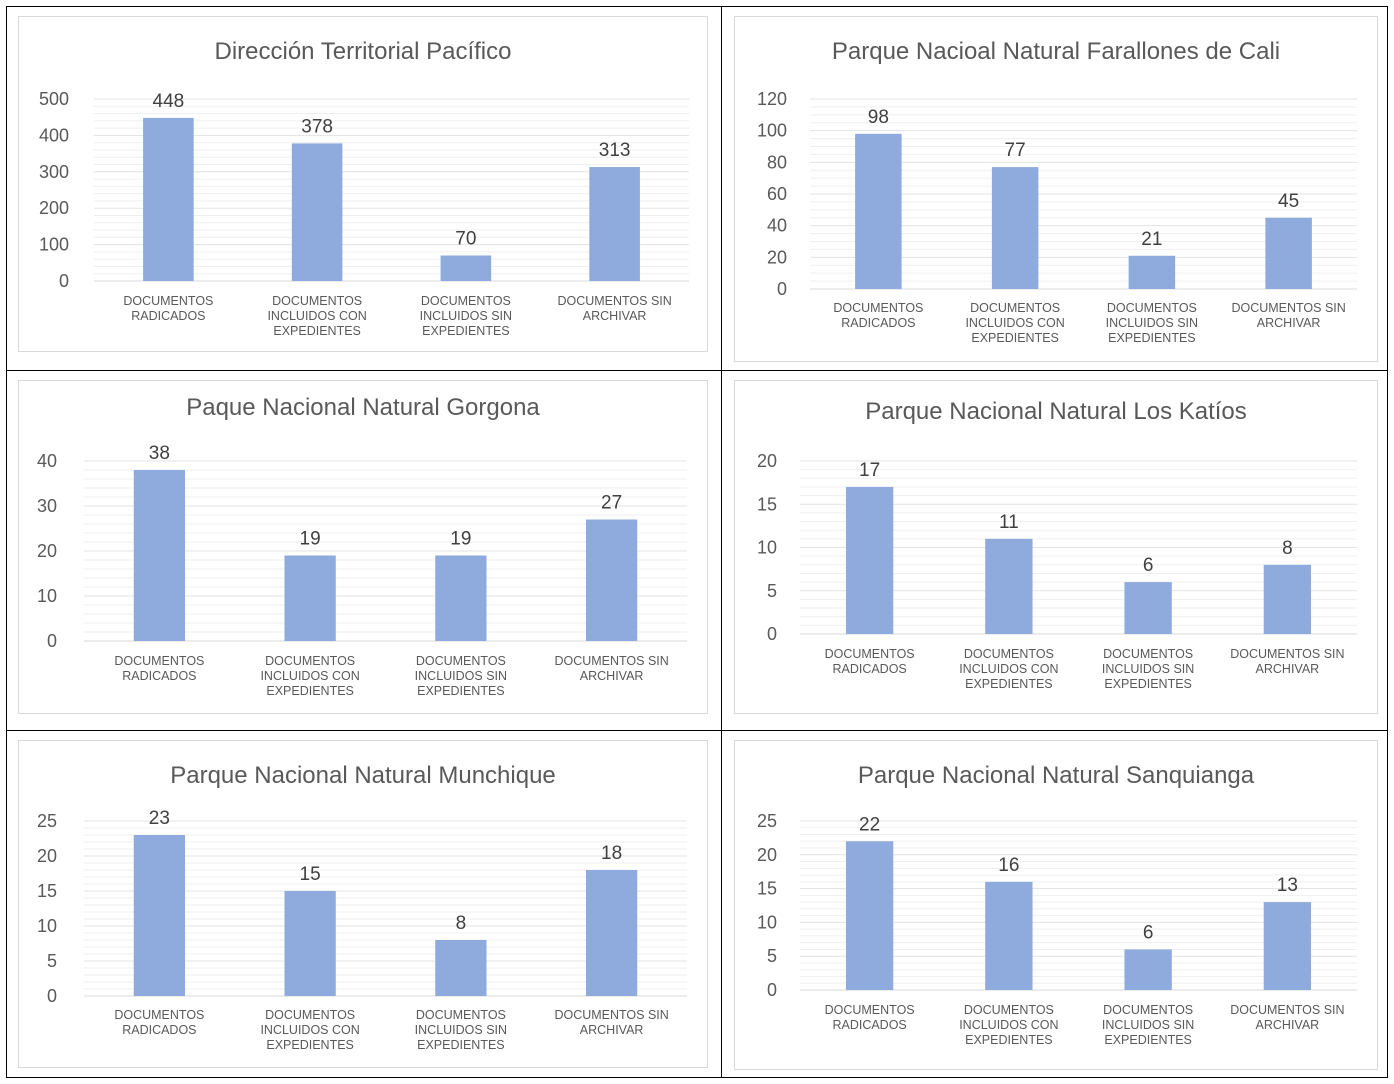 The width and height of the screenshot is (1394, 1084). What do you see at coordinates (363, 775) in the screenshot?
I see `chart-title: Parque Nacional Natural Munchique` at bounding box center [363, 775].